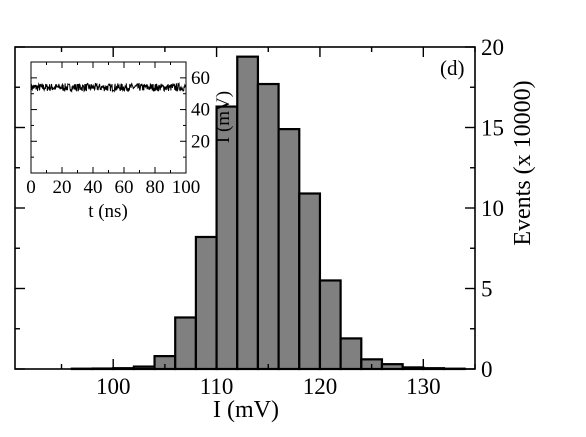 The height and width of the screenshot is (437, 586). What do you see at coordinates (113, 386) in the screenshot?
I see `x-tick-label: 100` at bounding box center [113, 386].